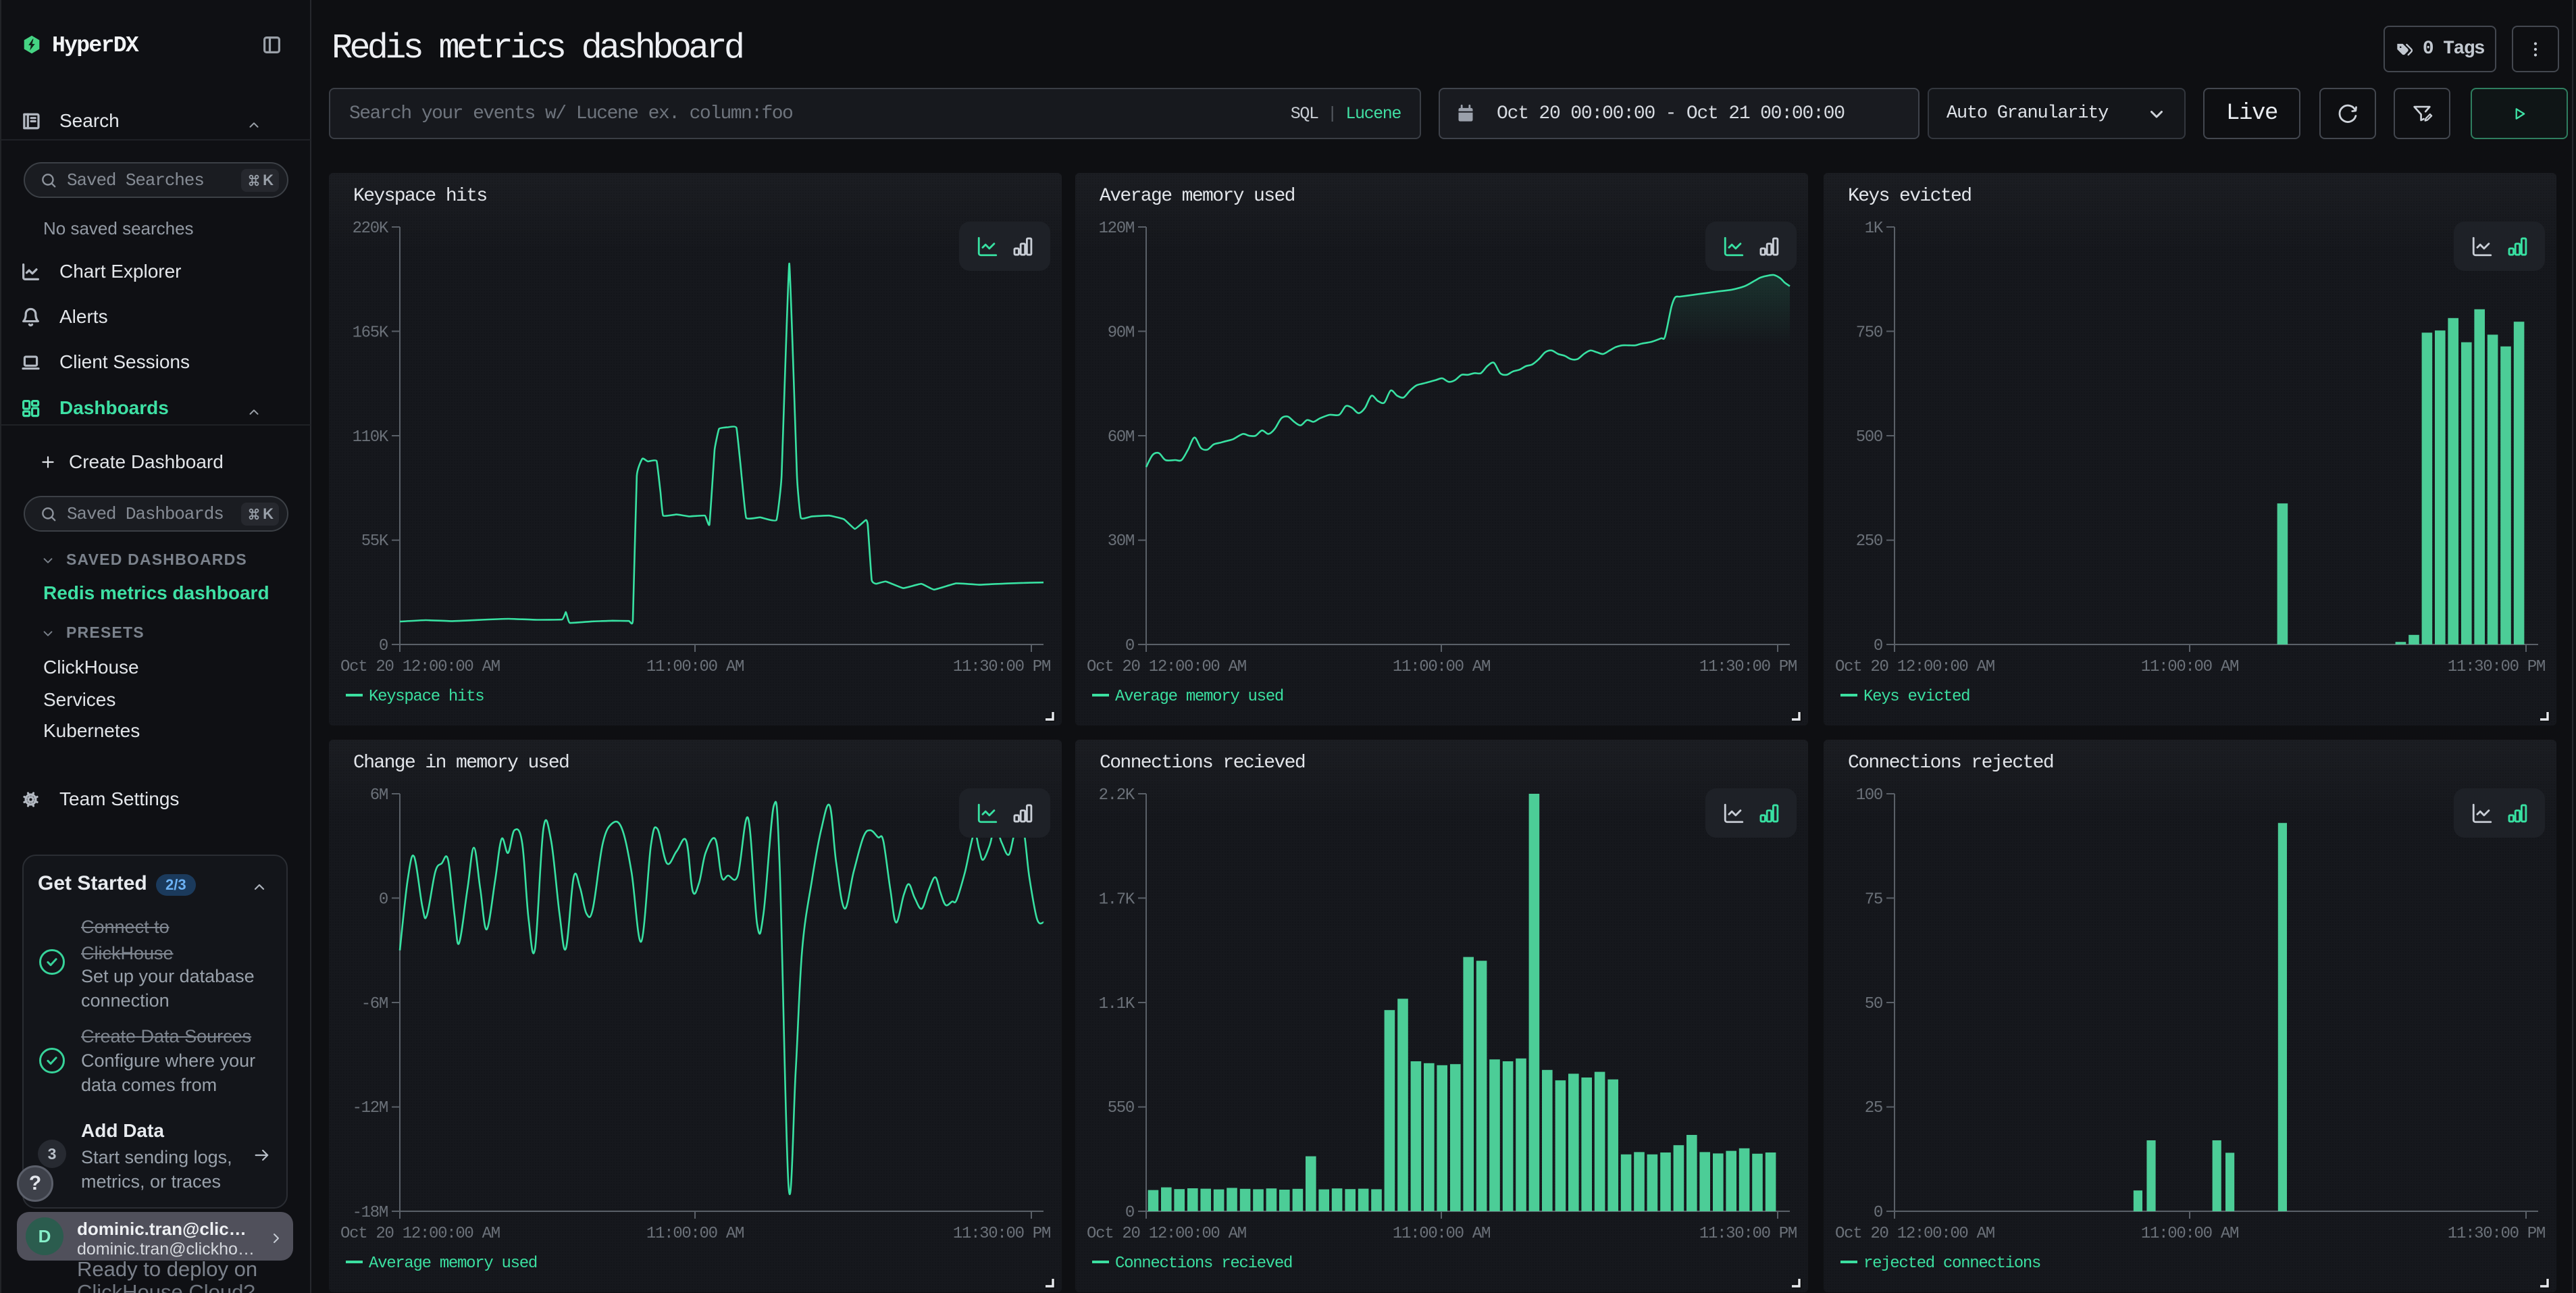 The image size is (2576, 1293). Describe the element at coordinates (1873, 1004) in the screenshot. I see `svg-text: 50` at that location.